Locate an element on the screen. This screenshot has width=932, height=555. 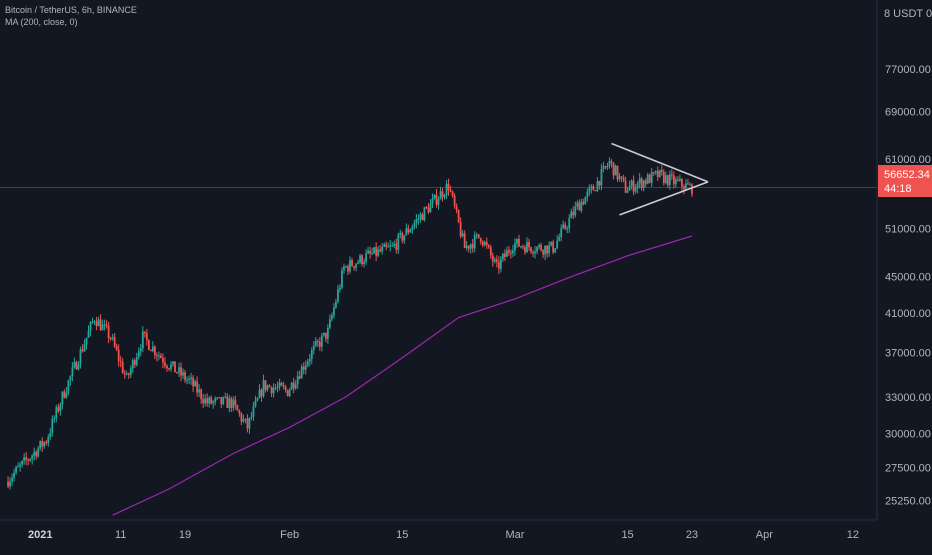
time-tick-label: 12 is located at coordinates (853, 535).